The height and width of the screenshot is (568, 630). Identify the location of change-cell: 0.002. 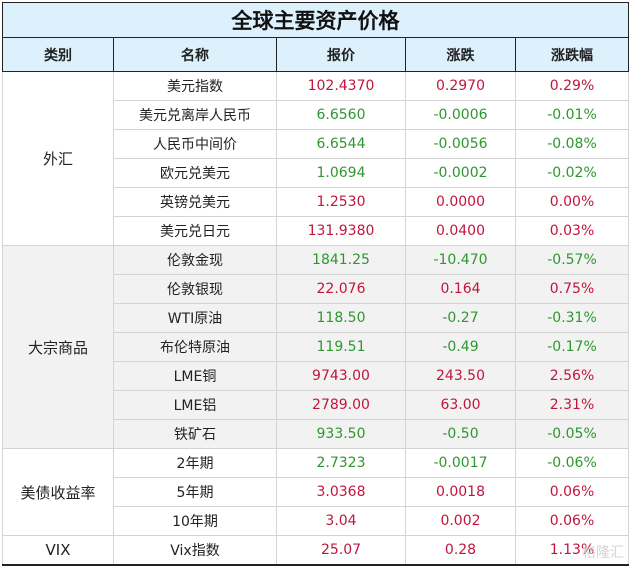
(460, 521).